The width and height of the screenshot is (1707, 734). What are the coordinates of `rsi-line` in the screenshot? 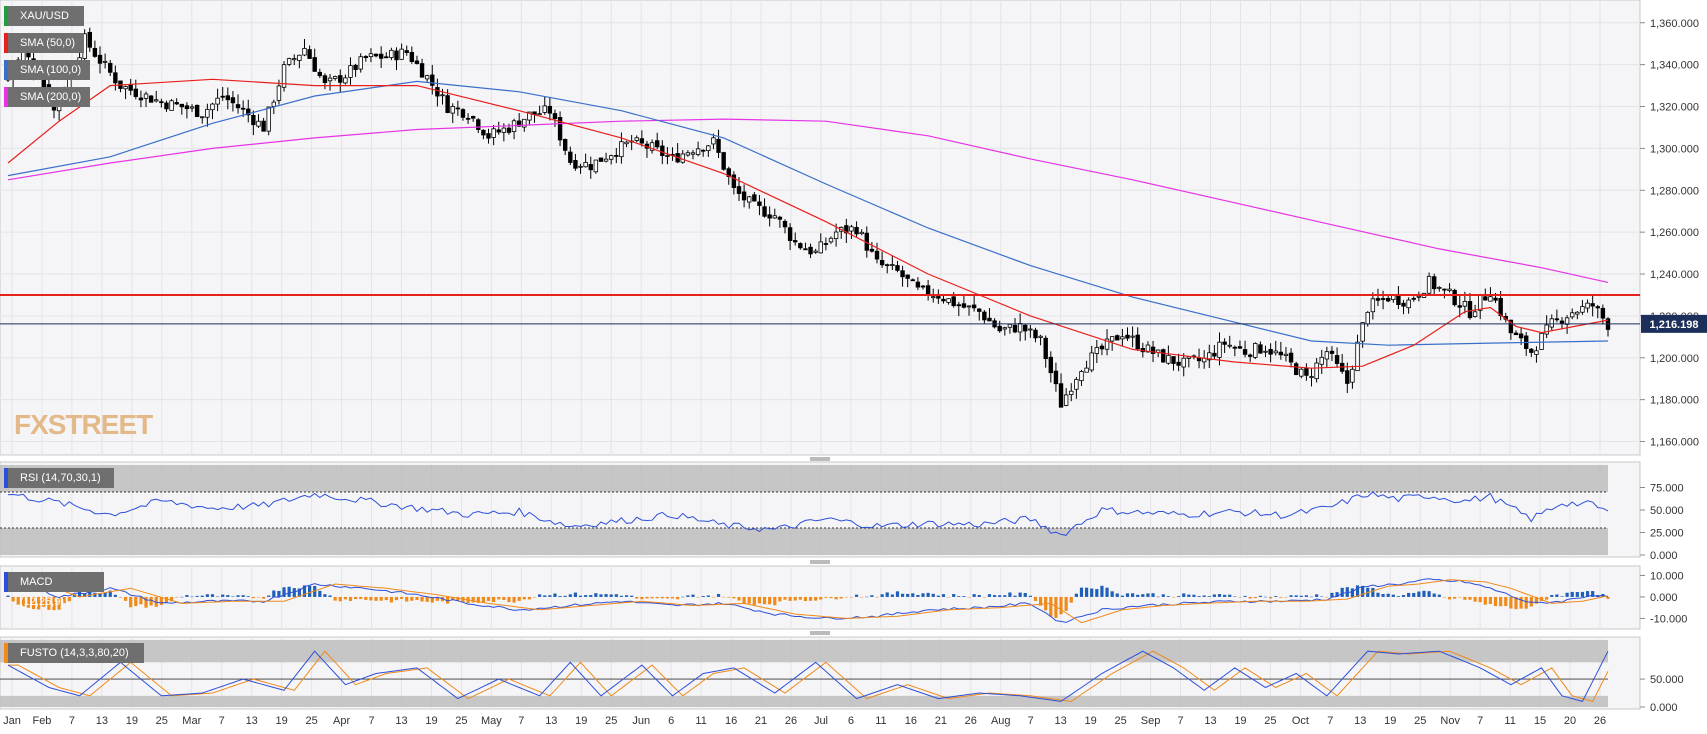 It's located at (808, 513).